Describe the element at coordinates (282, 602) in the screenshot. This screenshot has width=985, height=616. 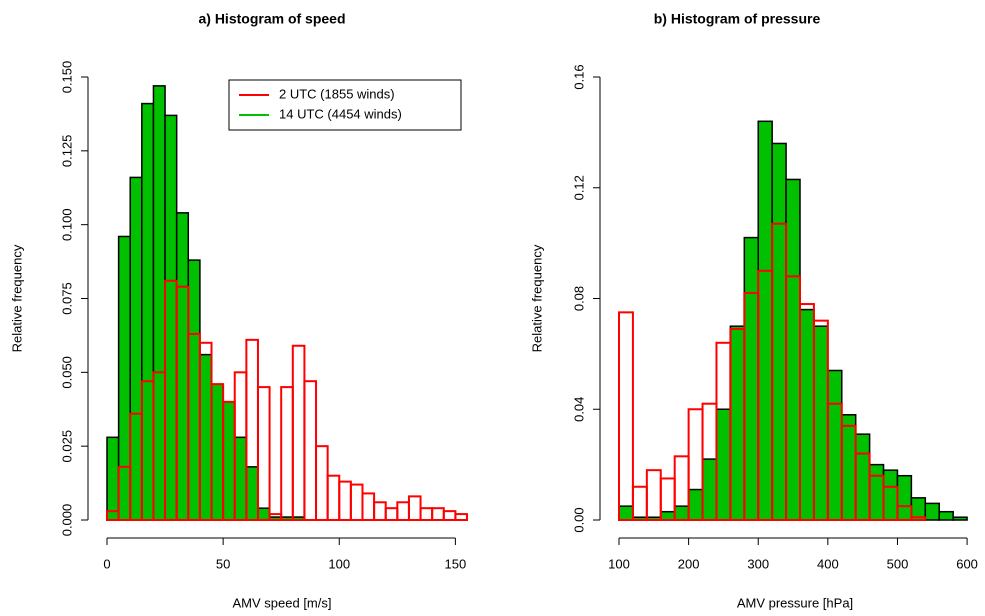
I see `x-axis-label: AMV speed [m/s]` at that location.